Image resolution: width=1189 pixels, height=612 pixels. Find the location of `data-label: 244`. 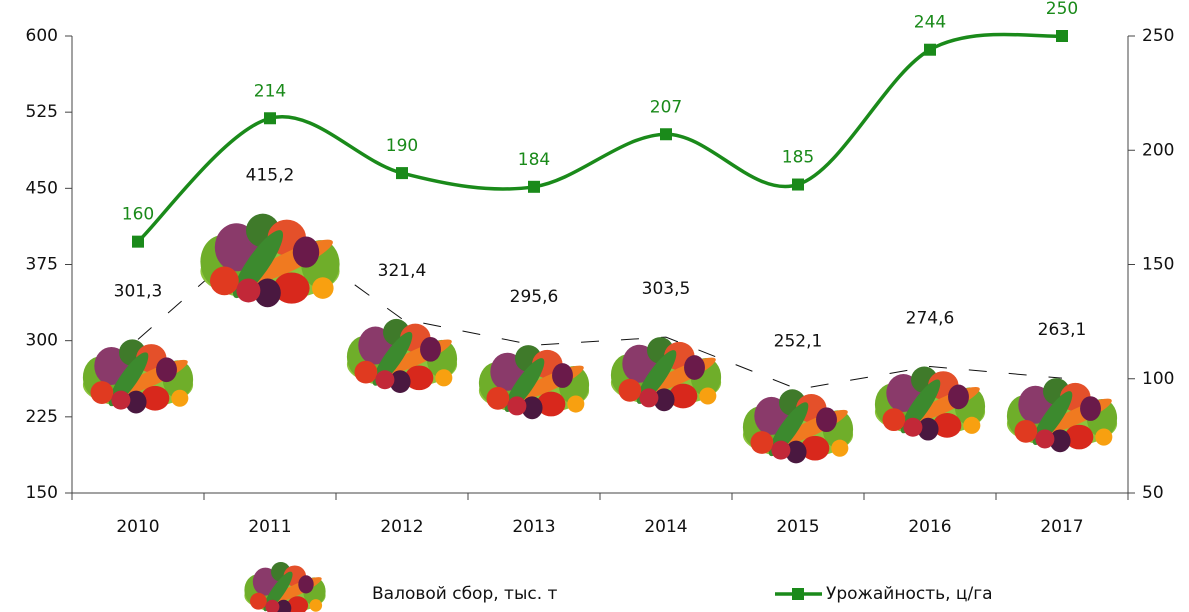

data-label: 244 is located at coordinates (930, 23).